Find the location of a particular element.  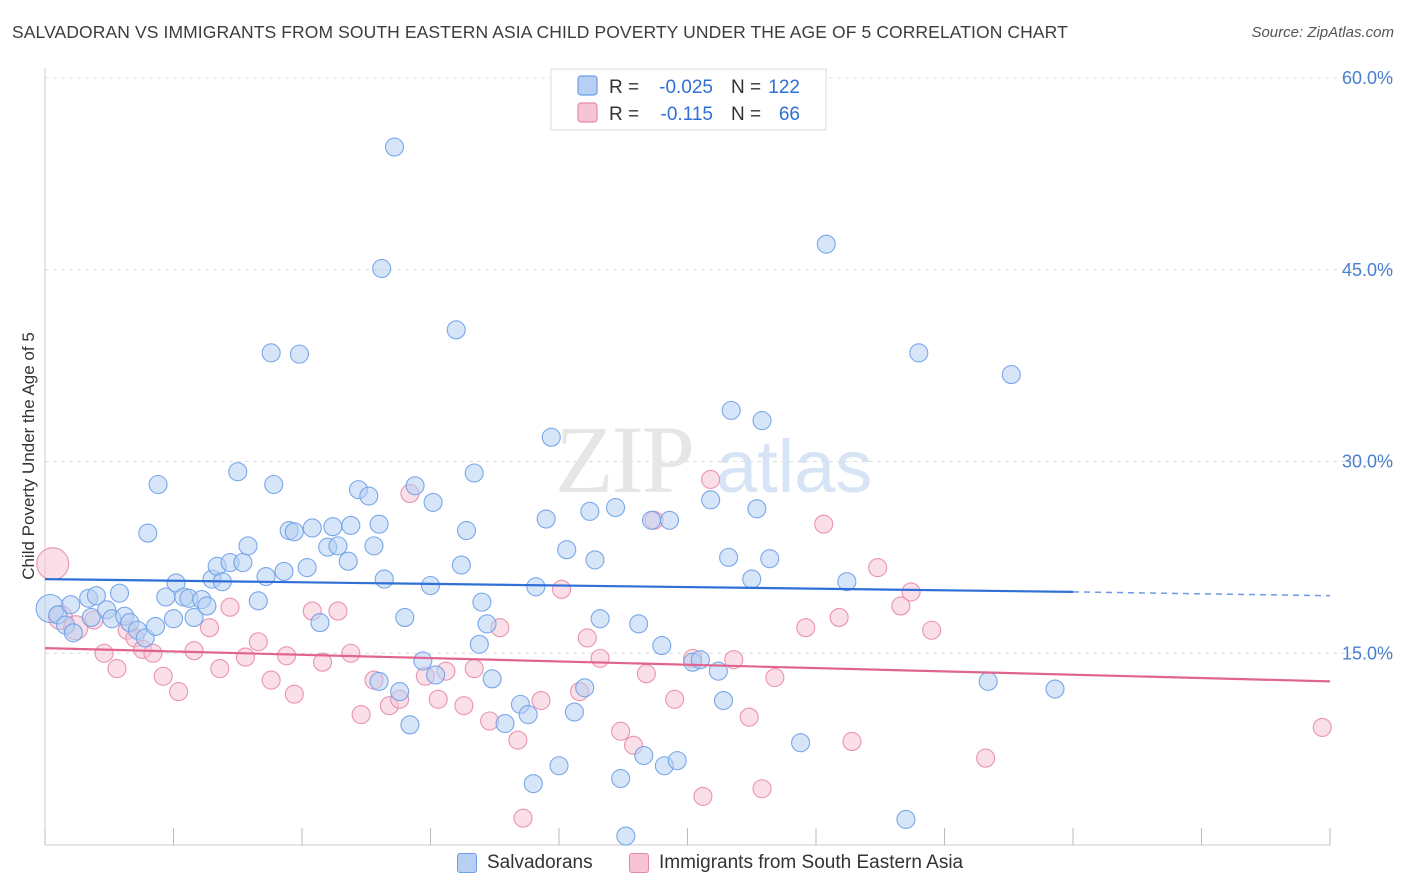

bottom-legend-swatch-immigrants is located at coordinates (639, 863).